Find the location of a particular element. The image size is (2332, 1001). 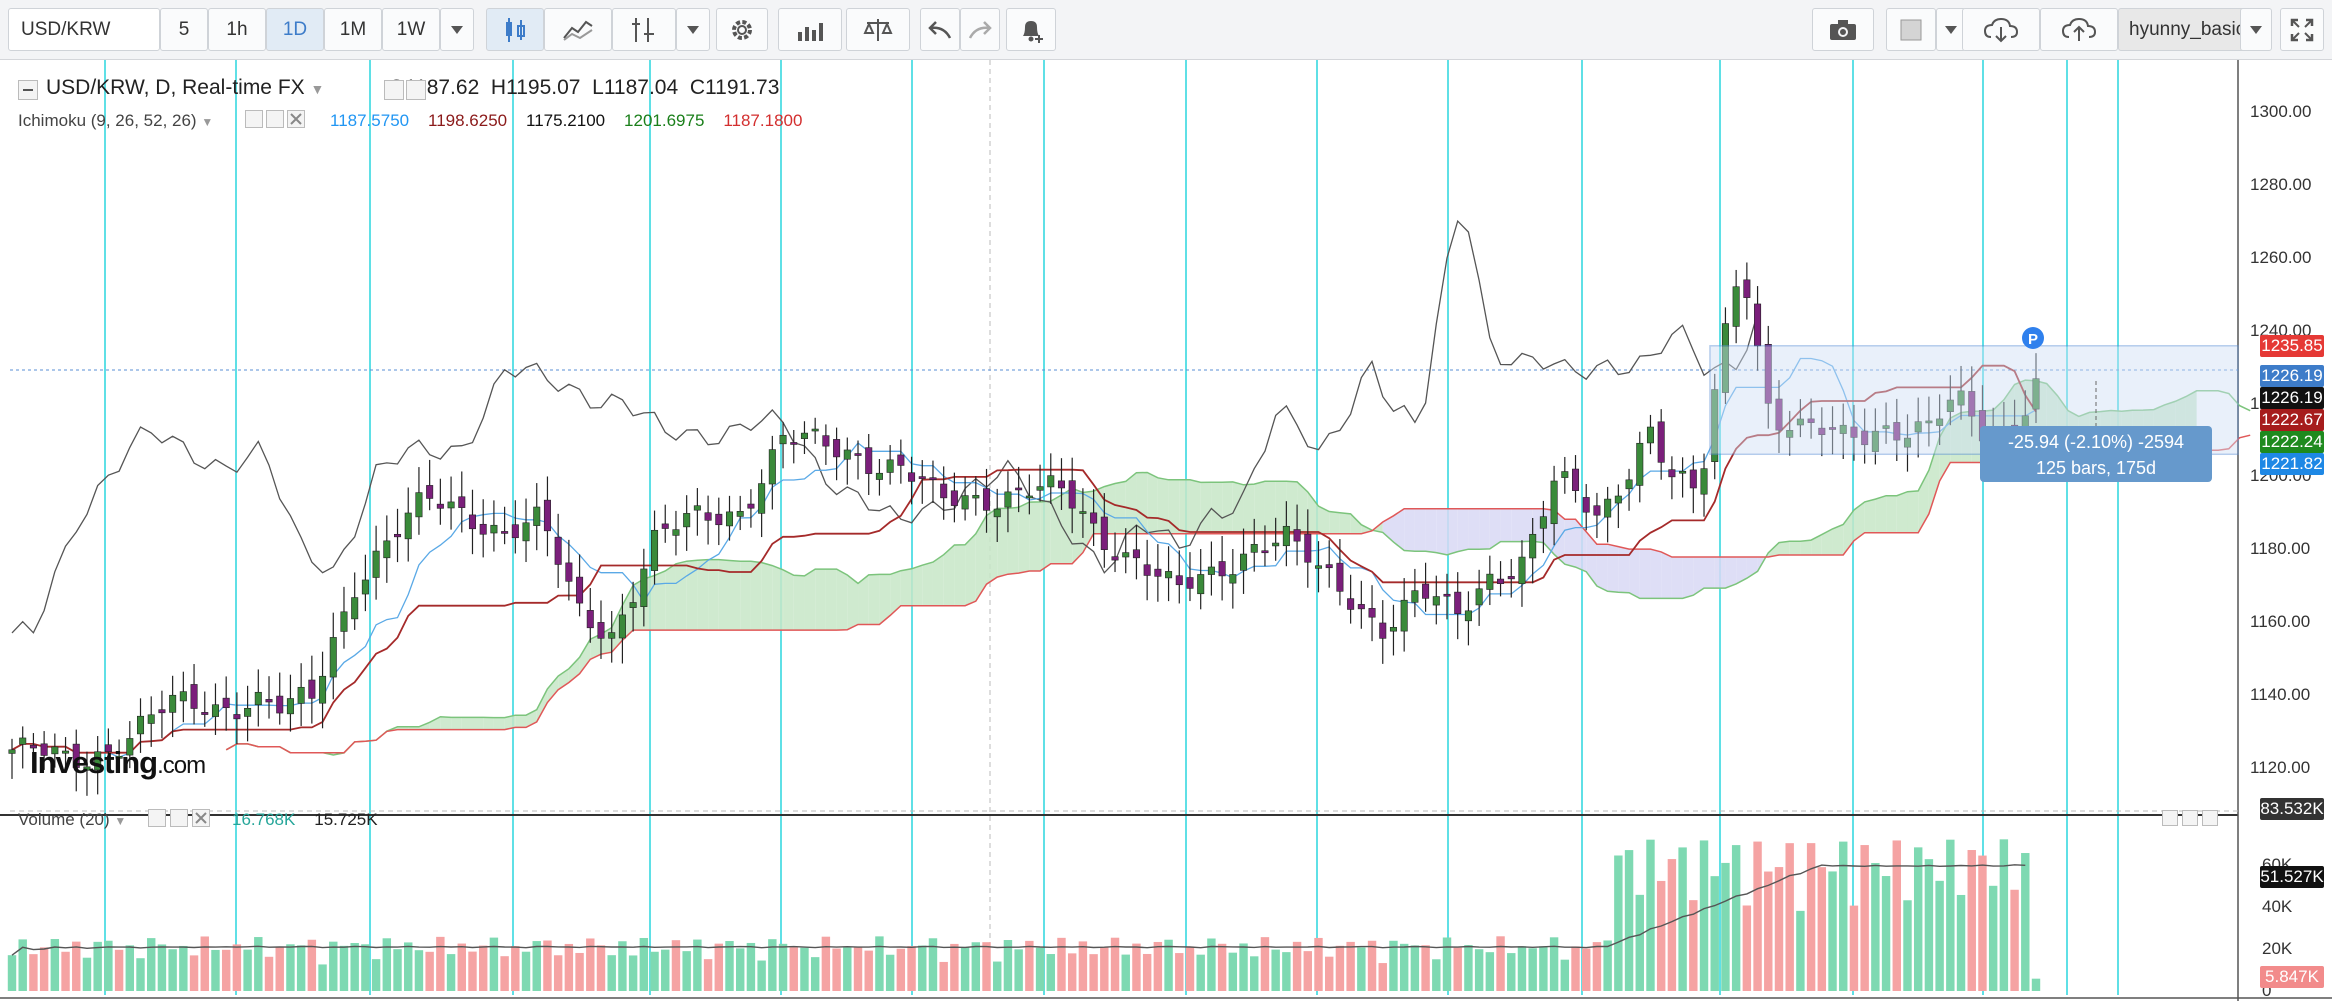

series-settings-icon is located at coordinates (416, 90).